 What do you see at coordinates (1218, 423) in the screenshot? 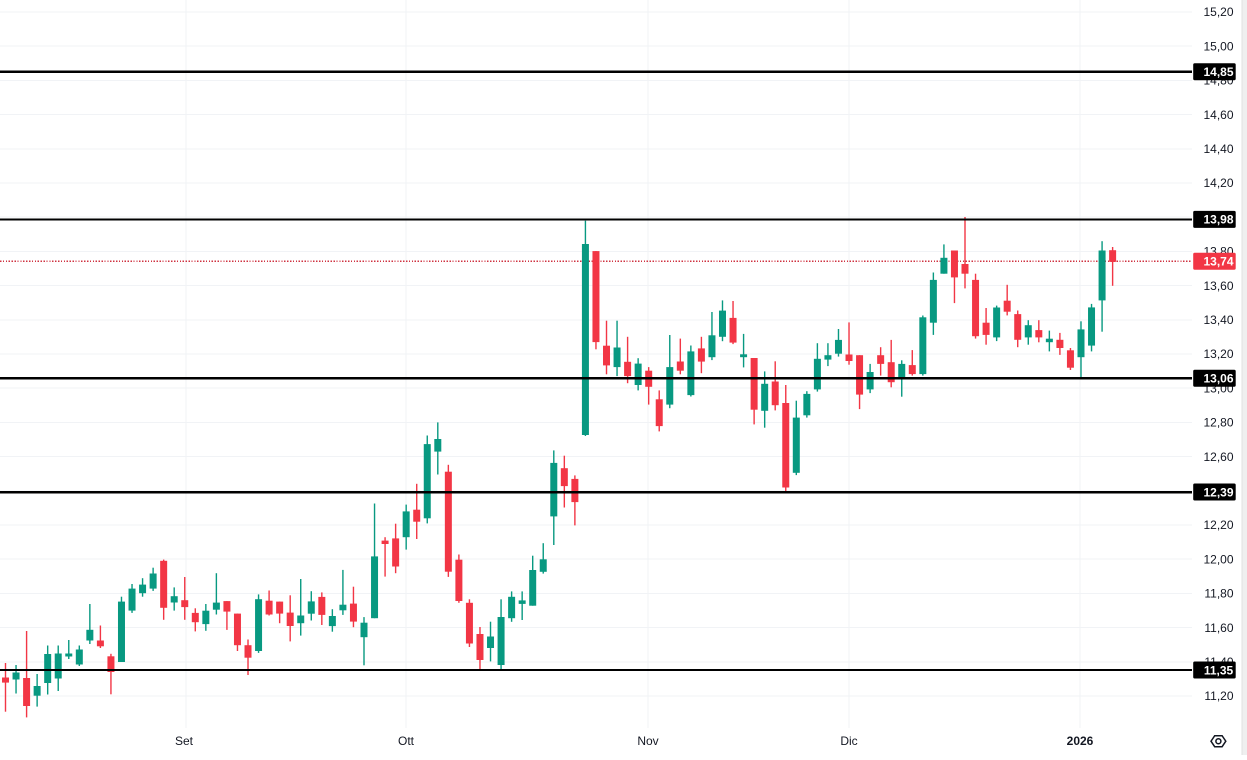
I see `svg-text: 12,80` at bounding box center [1218, 423].